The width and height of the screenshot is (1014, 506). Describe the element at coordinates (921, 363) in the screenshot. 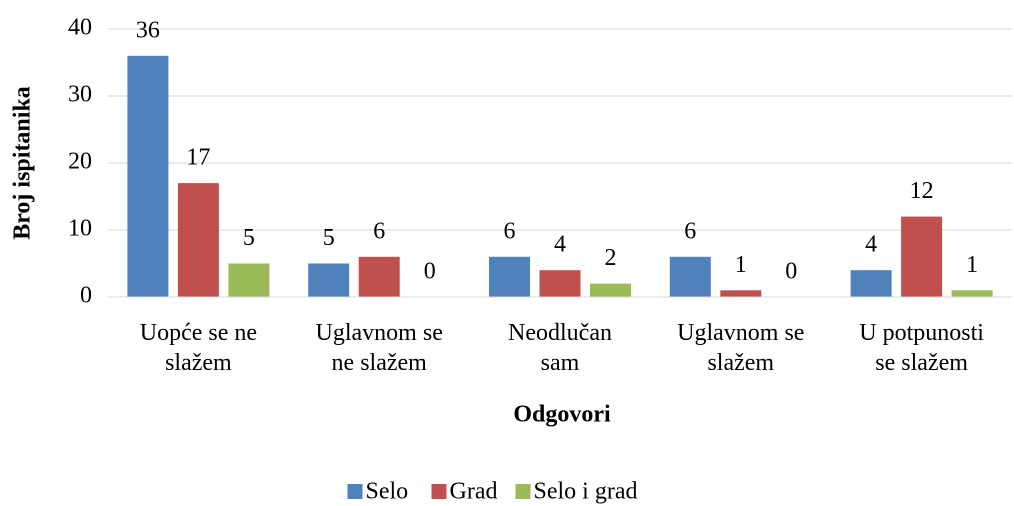

I see `x-tick-label-line: se slažem` at that location.